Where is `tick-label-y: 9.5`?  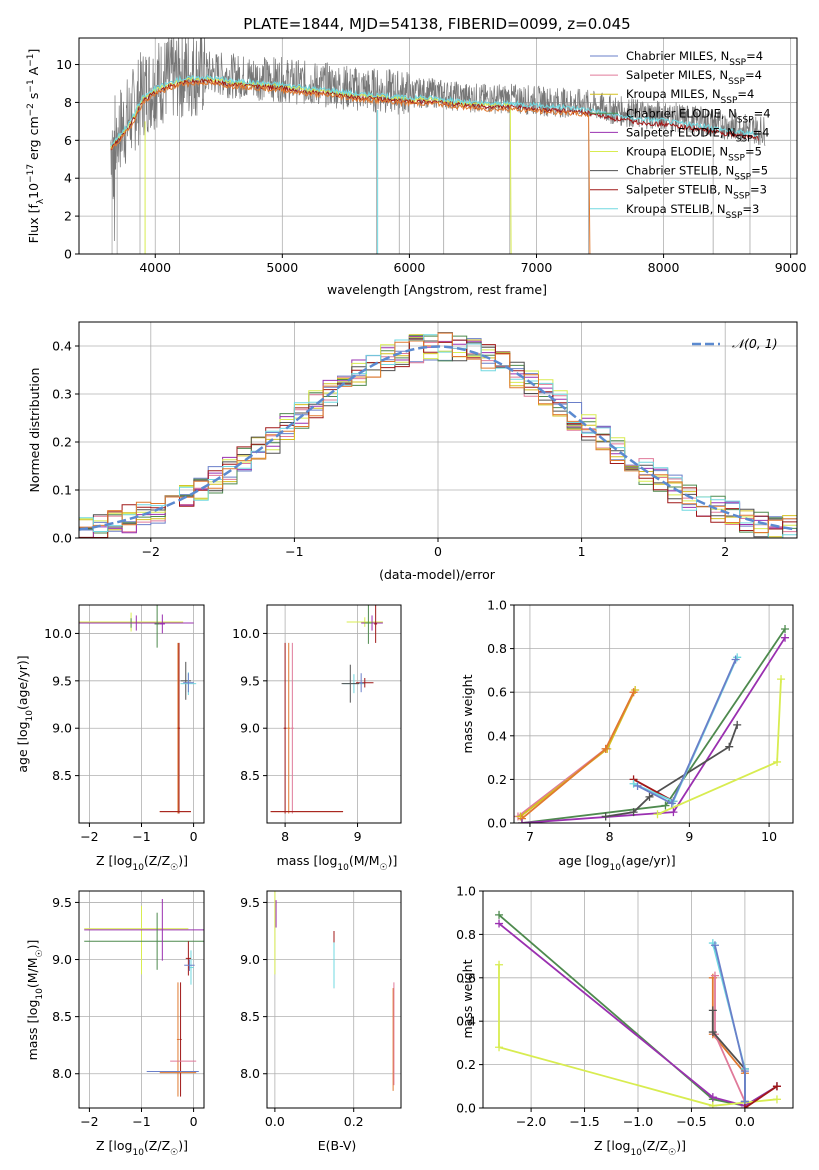
tick-label-y: 9.5 is located at coordinates (62, 680).